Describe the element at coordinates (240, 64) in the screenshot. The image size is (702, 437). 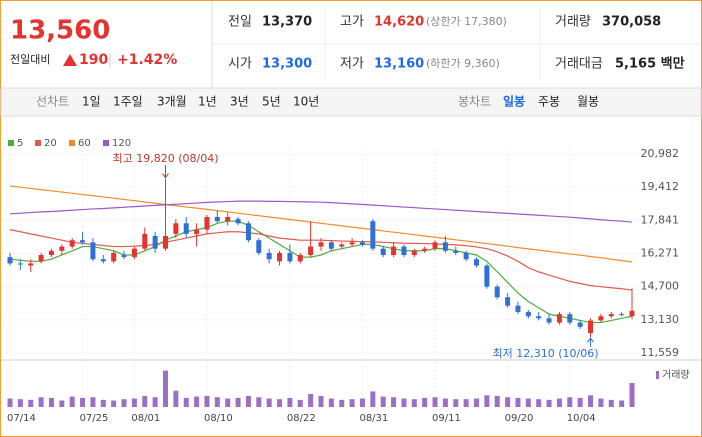
I see `info-label: 시가` at that location.